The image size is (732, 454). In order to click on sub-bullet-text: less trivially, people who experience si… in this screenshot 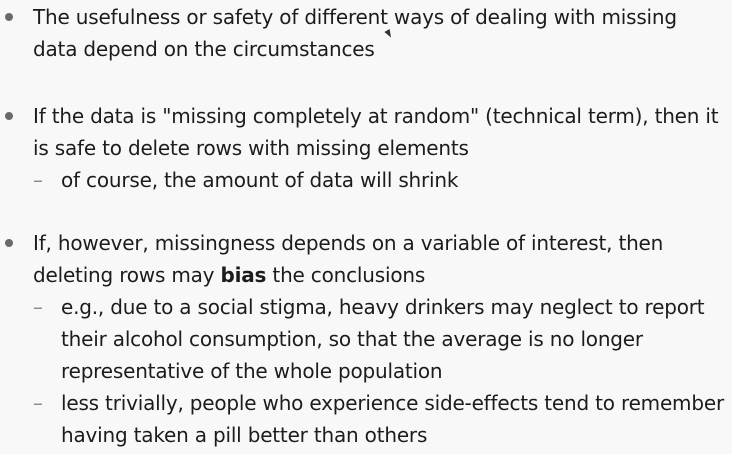, I will do `click(392, 419)`.